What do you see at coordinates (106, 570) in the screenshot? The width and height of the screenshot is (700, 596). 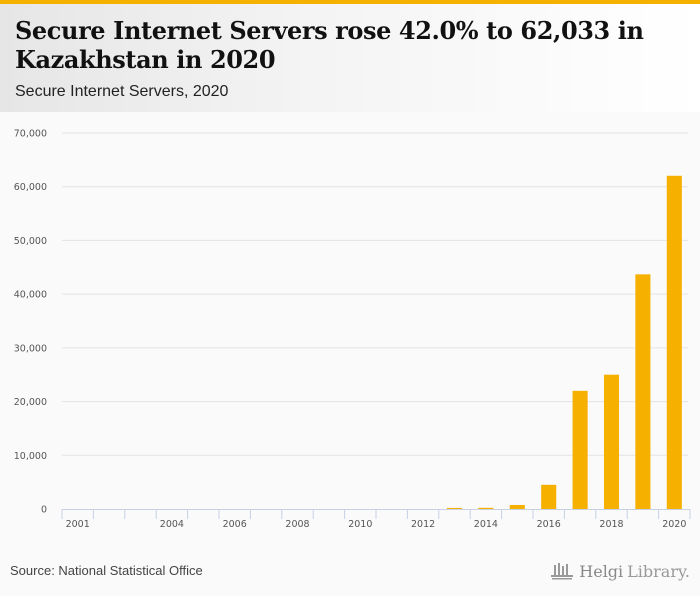 I see `source-note: Source: National Statistical Office` at bounding box center [106, 570].